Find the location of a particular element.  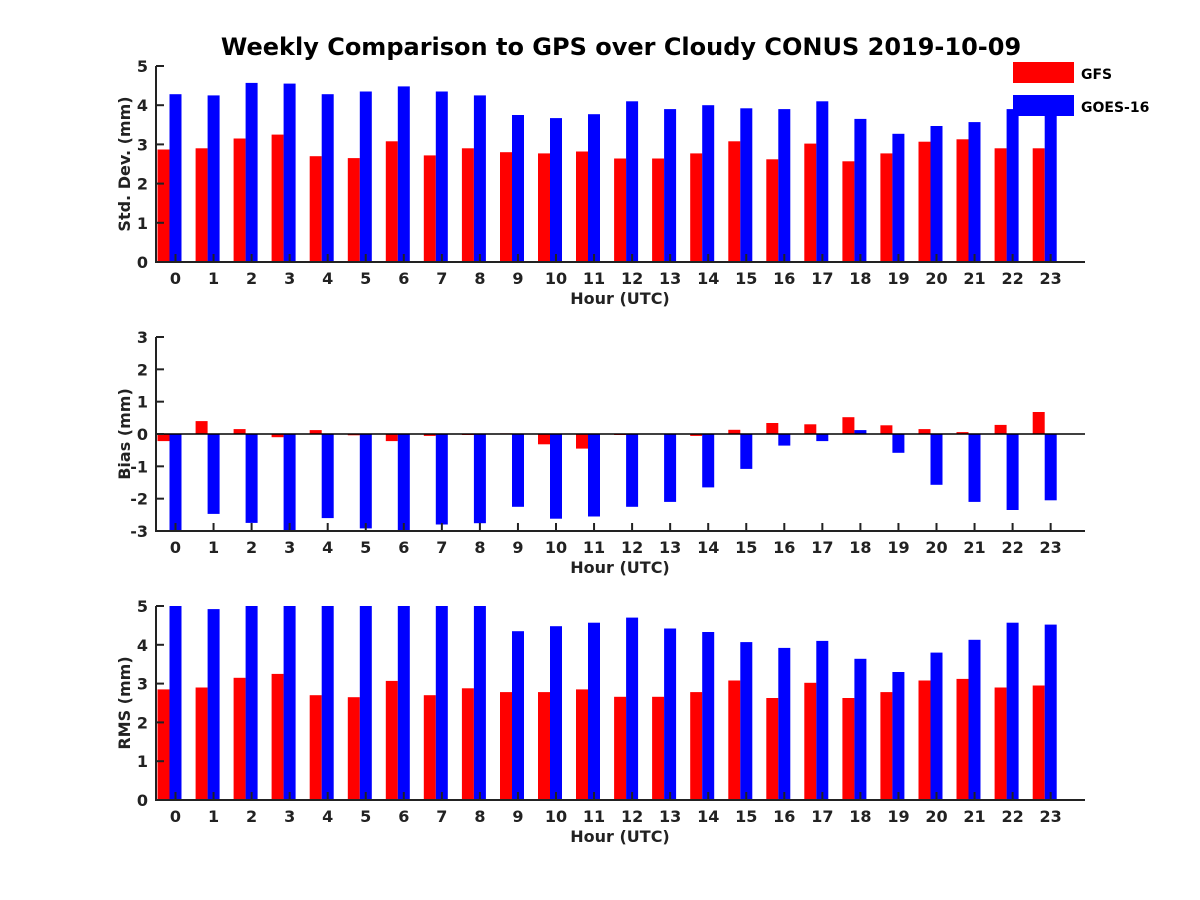

y-tick-label: 2 is located at coordinates (142, 722).